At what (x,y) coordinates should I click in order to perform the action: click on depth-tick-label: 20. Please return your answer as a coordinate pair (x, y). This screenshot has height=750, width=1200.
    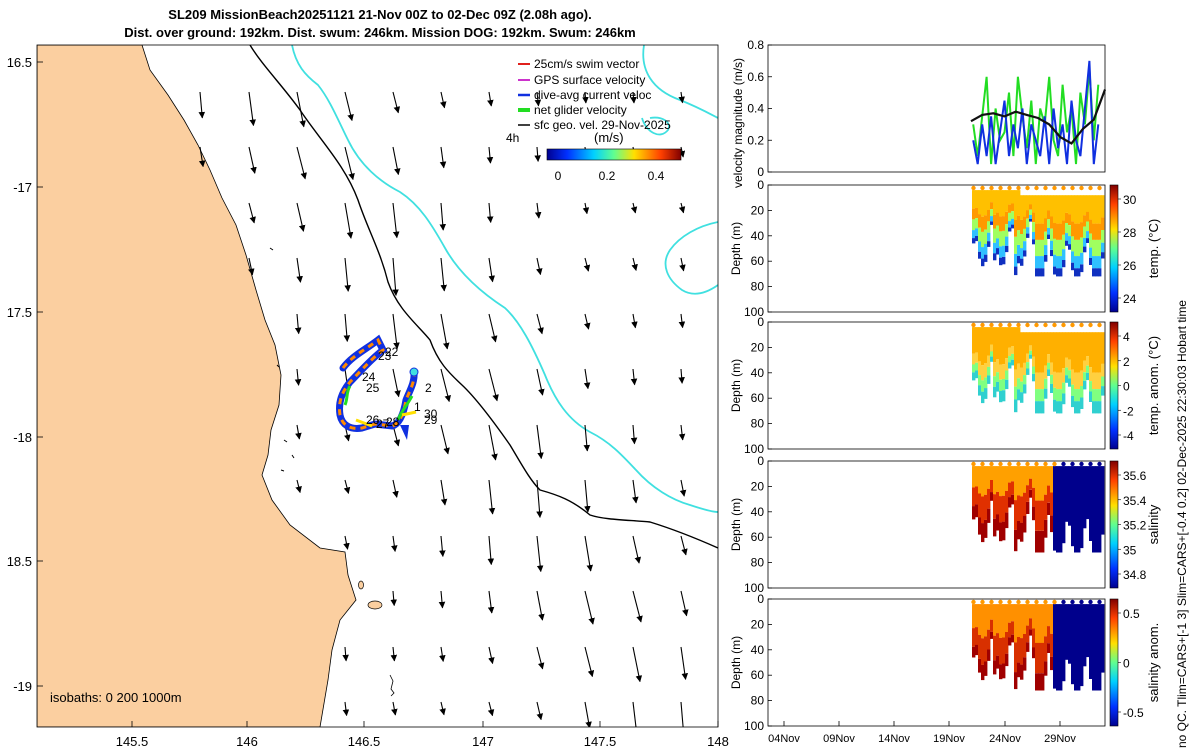
    Looking at the image, I should click on (758, 486).